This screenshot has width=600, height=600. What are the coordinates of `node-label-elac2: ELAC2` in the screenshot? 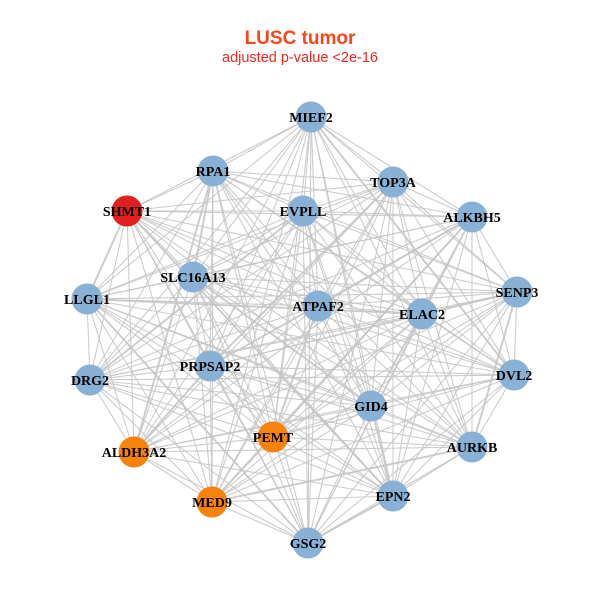 It's located at (422, 315).